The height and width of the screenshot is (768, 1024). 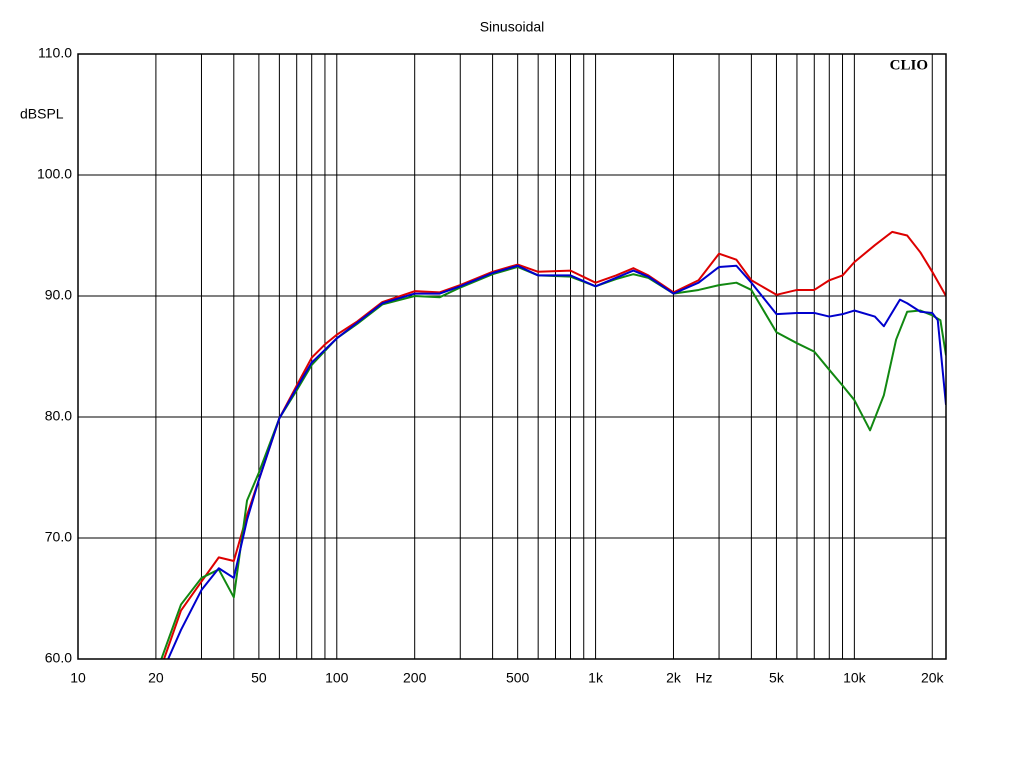 What do you see at coordinates (518, 678) in the screenshot?
I see `x-tick-label: 500` at bounding box center [518, 678].